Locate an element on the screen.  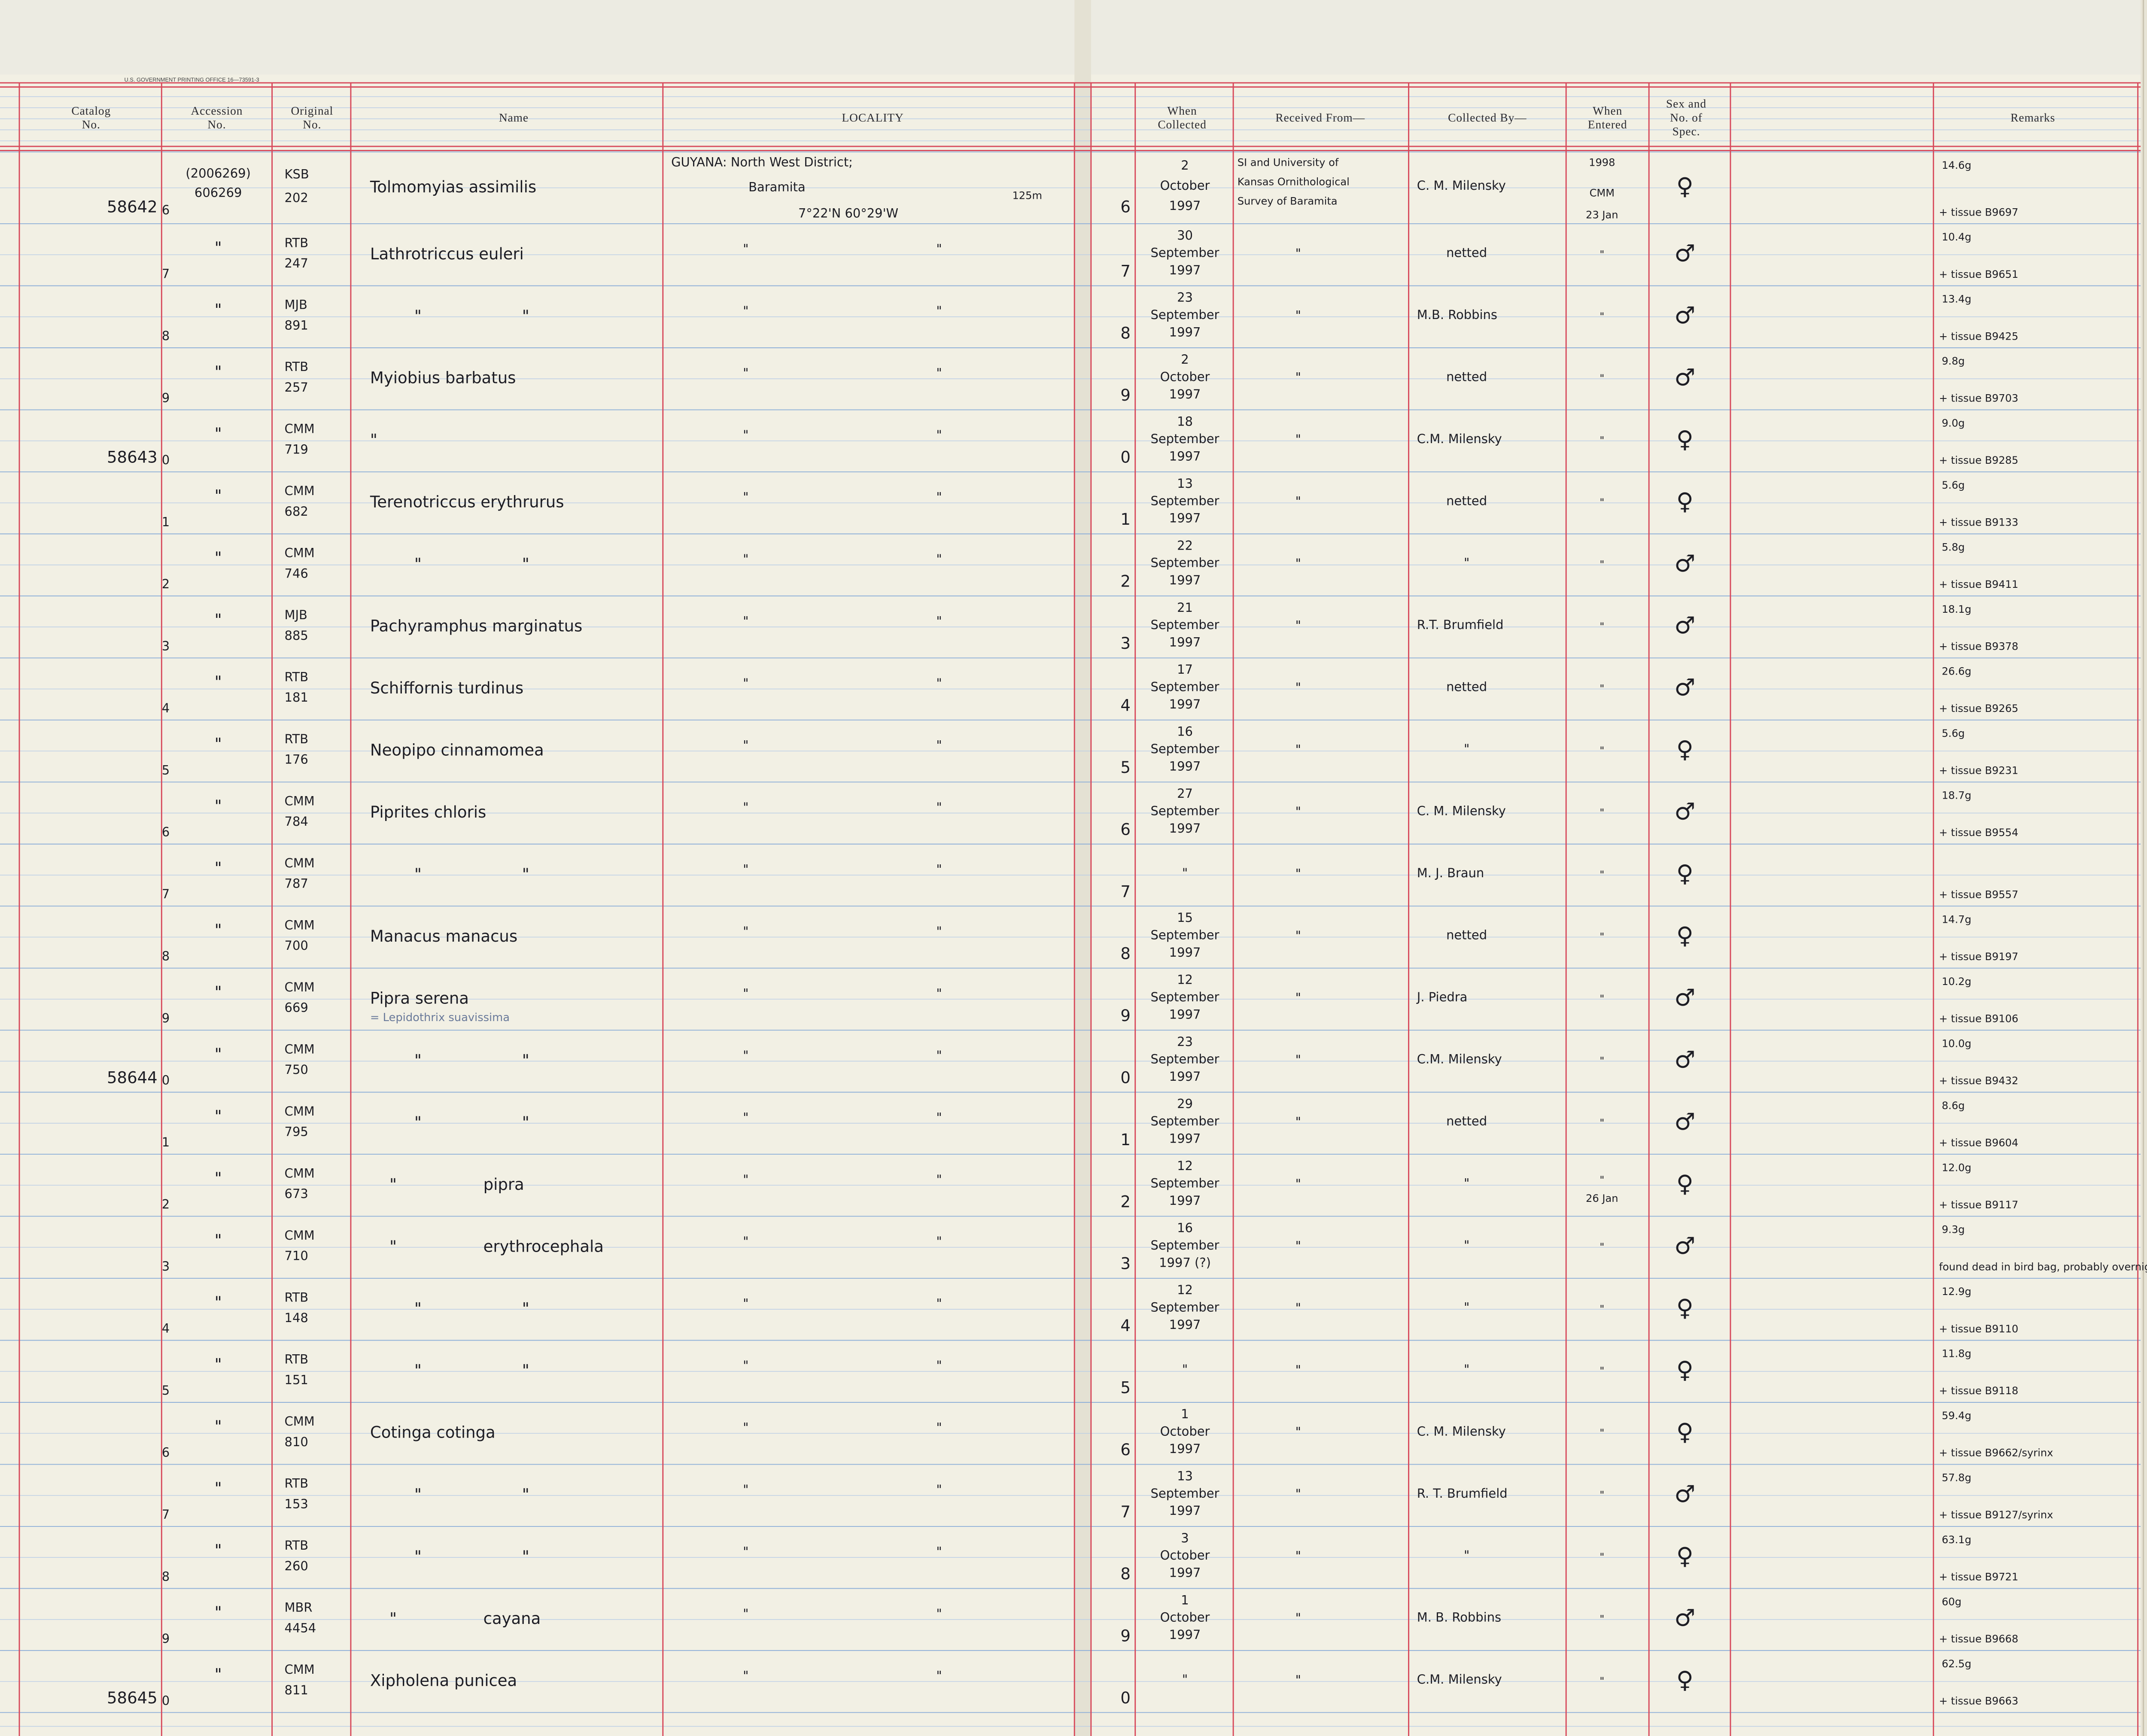
catalog-digit: 9 is located at coordinates (166, 1018).